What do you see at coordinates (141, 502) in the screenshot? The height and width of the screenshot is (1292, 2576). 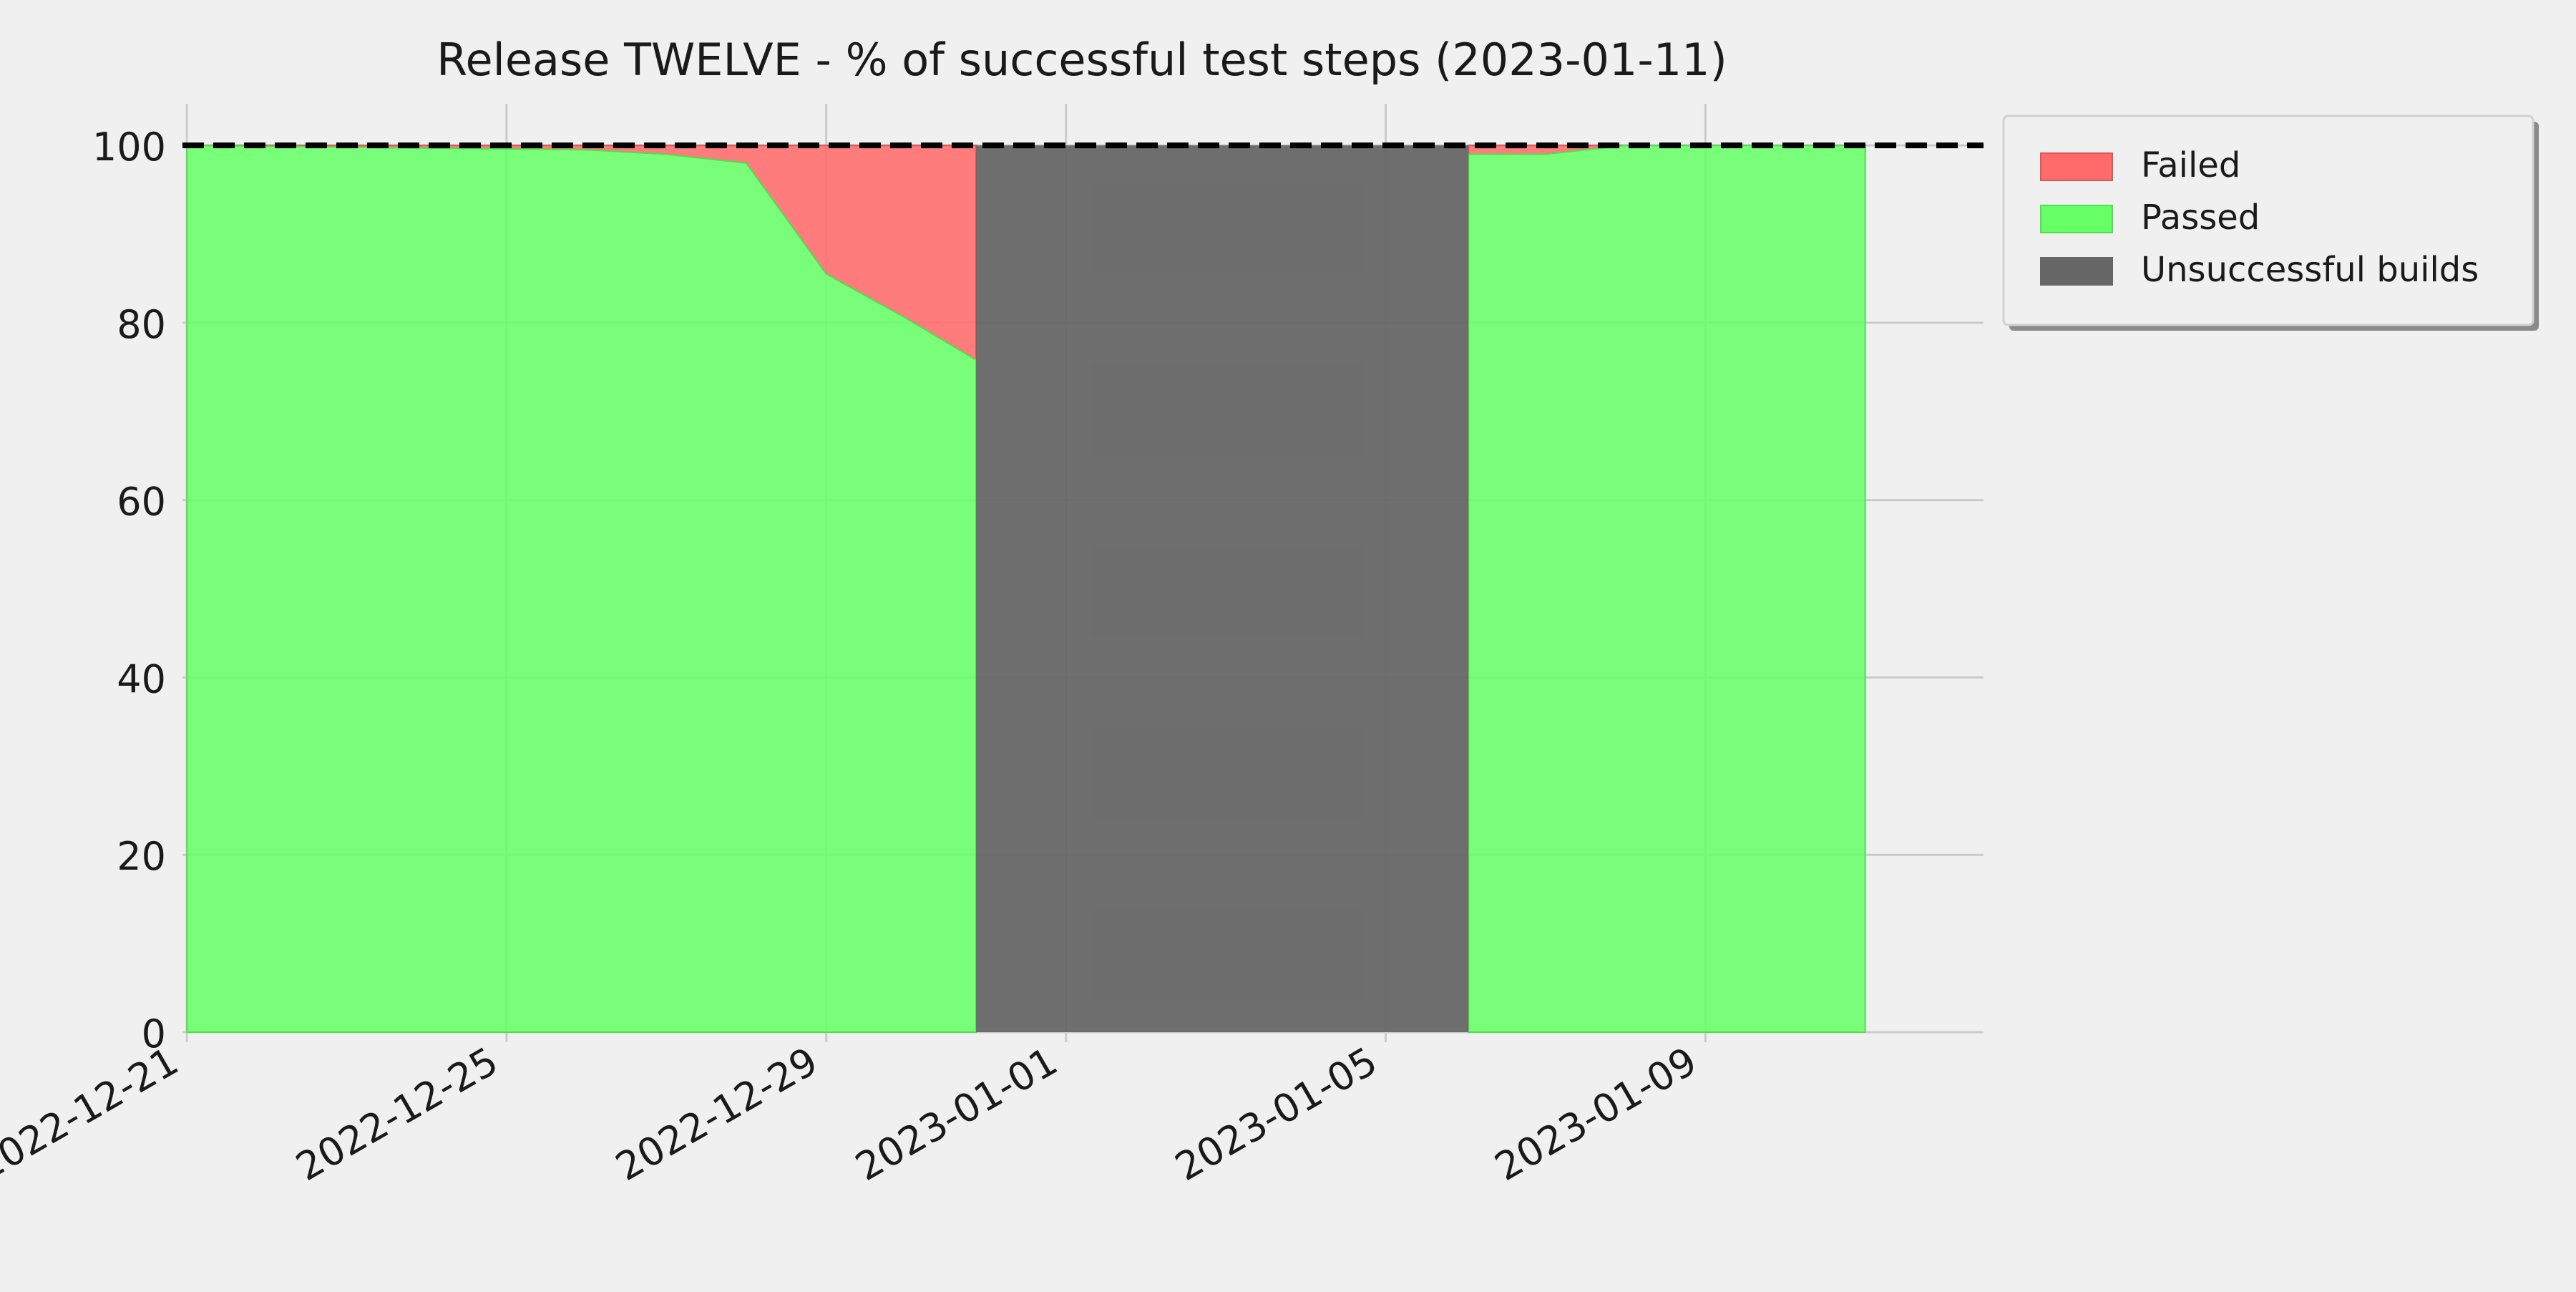 I see `y-tick-label: 60` at bounding box center [141, 502].